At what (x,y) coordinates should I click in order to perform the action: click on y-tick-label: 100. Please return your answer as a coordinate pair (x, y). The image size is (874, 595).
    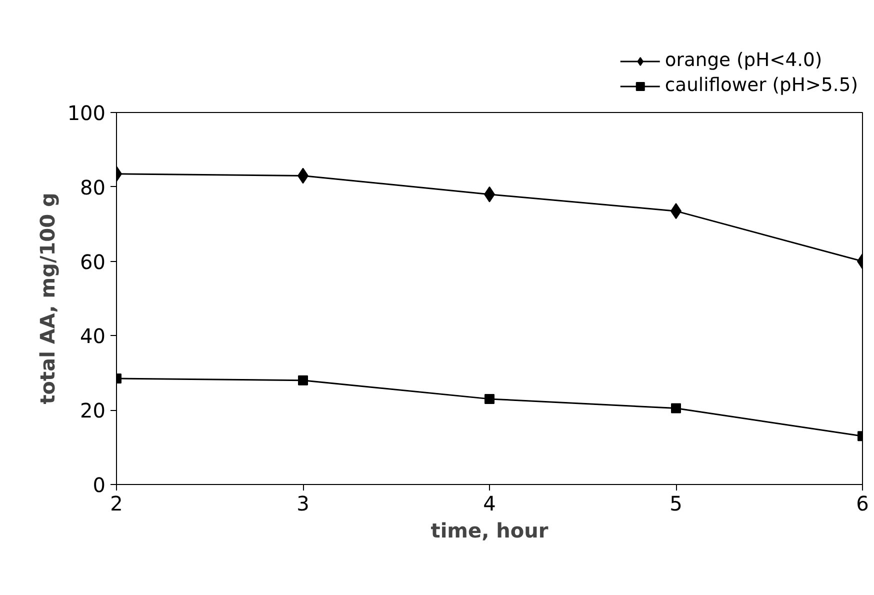
    Looking at the image, I should click on (86, 113).